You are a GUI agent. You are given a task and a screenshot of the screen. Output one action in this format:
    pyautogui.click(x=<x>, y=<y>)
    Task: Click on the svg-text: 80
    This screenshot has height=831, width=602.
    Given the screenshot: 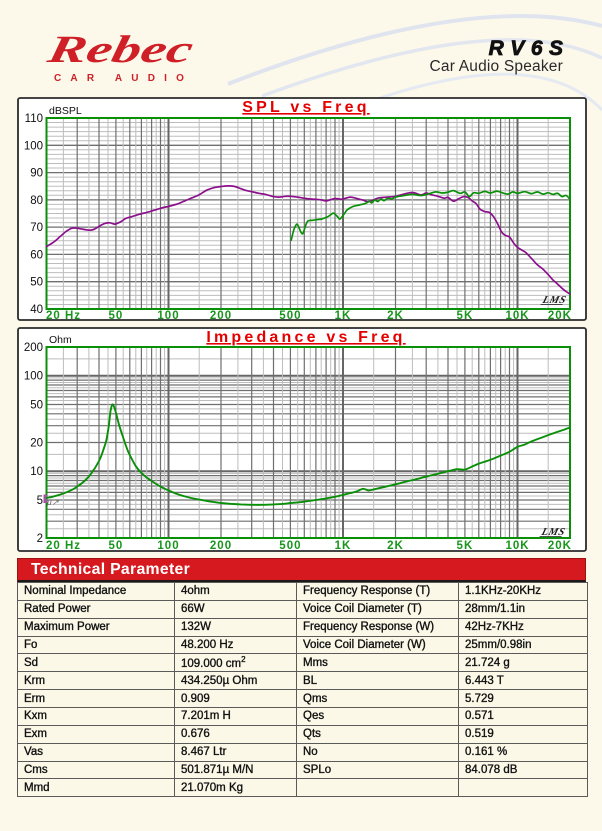 What is the action you would take?
    pyautogui.click(x=36, y=201)
    